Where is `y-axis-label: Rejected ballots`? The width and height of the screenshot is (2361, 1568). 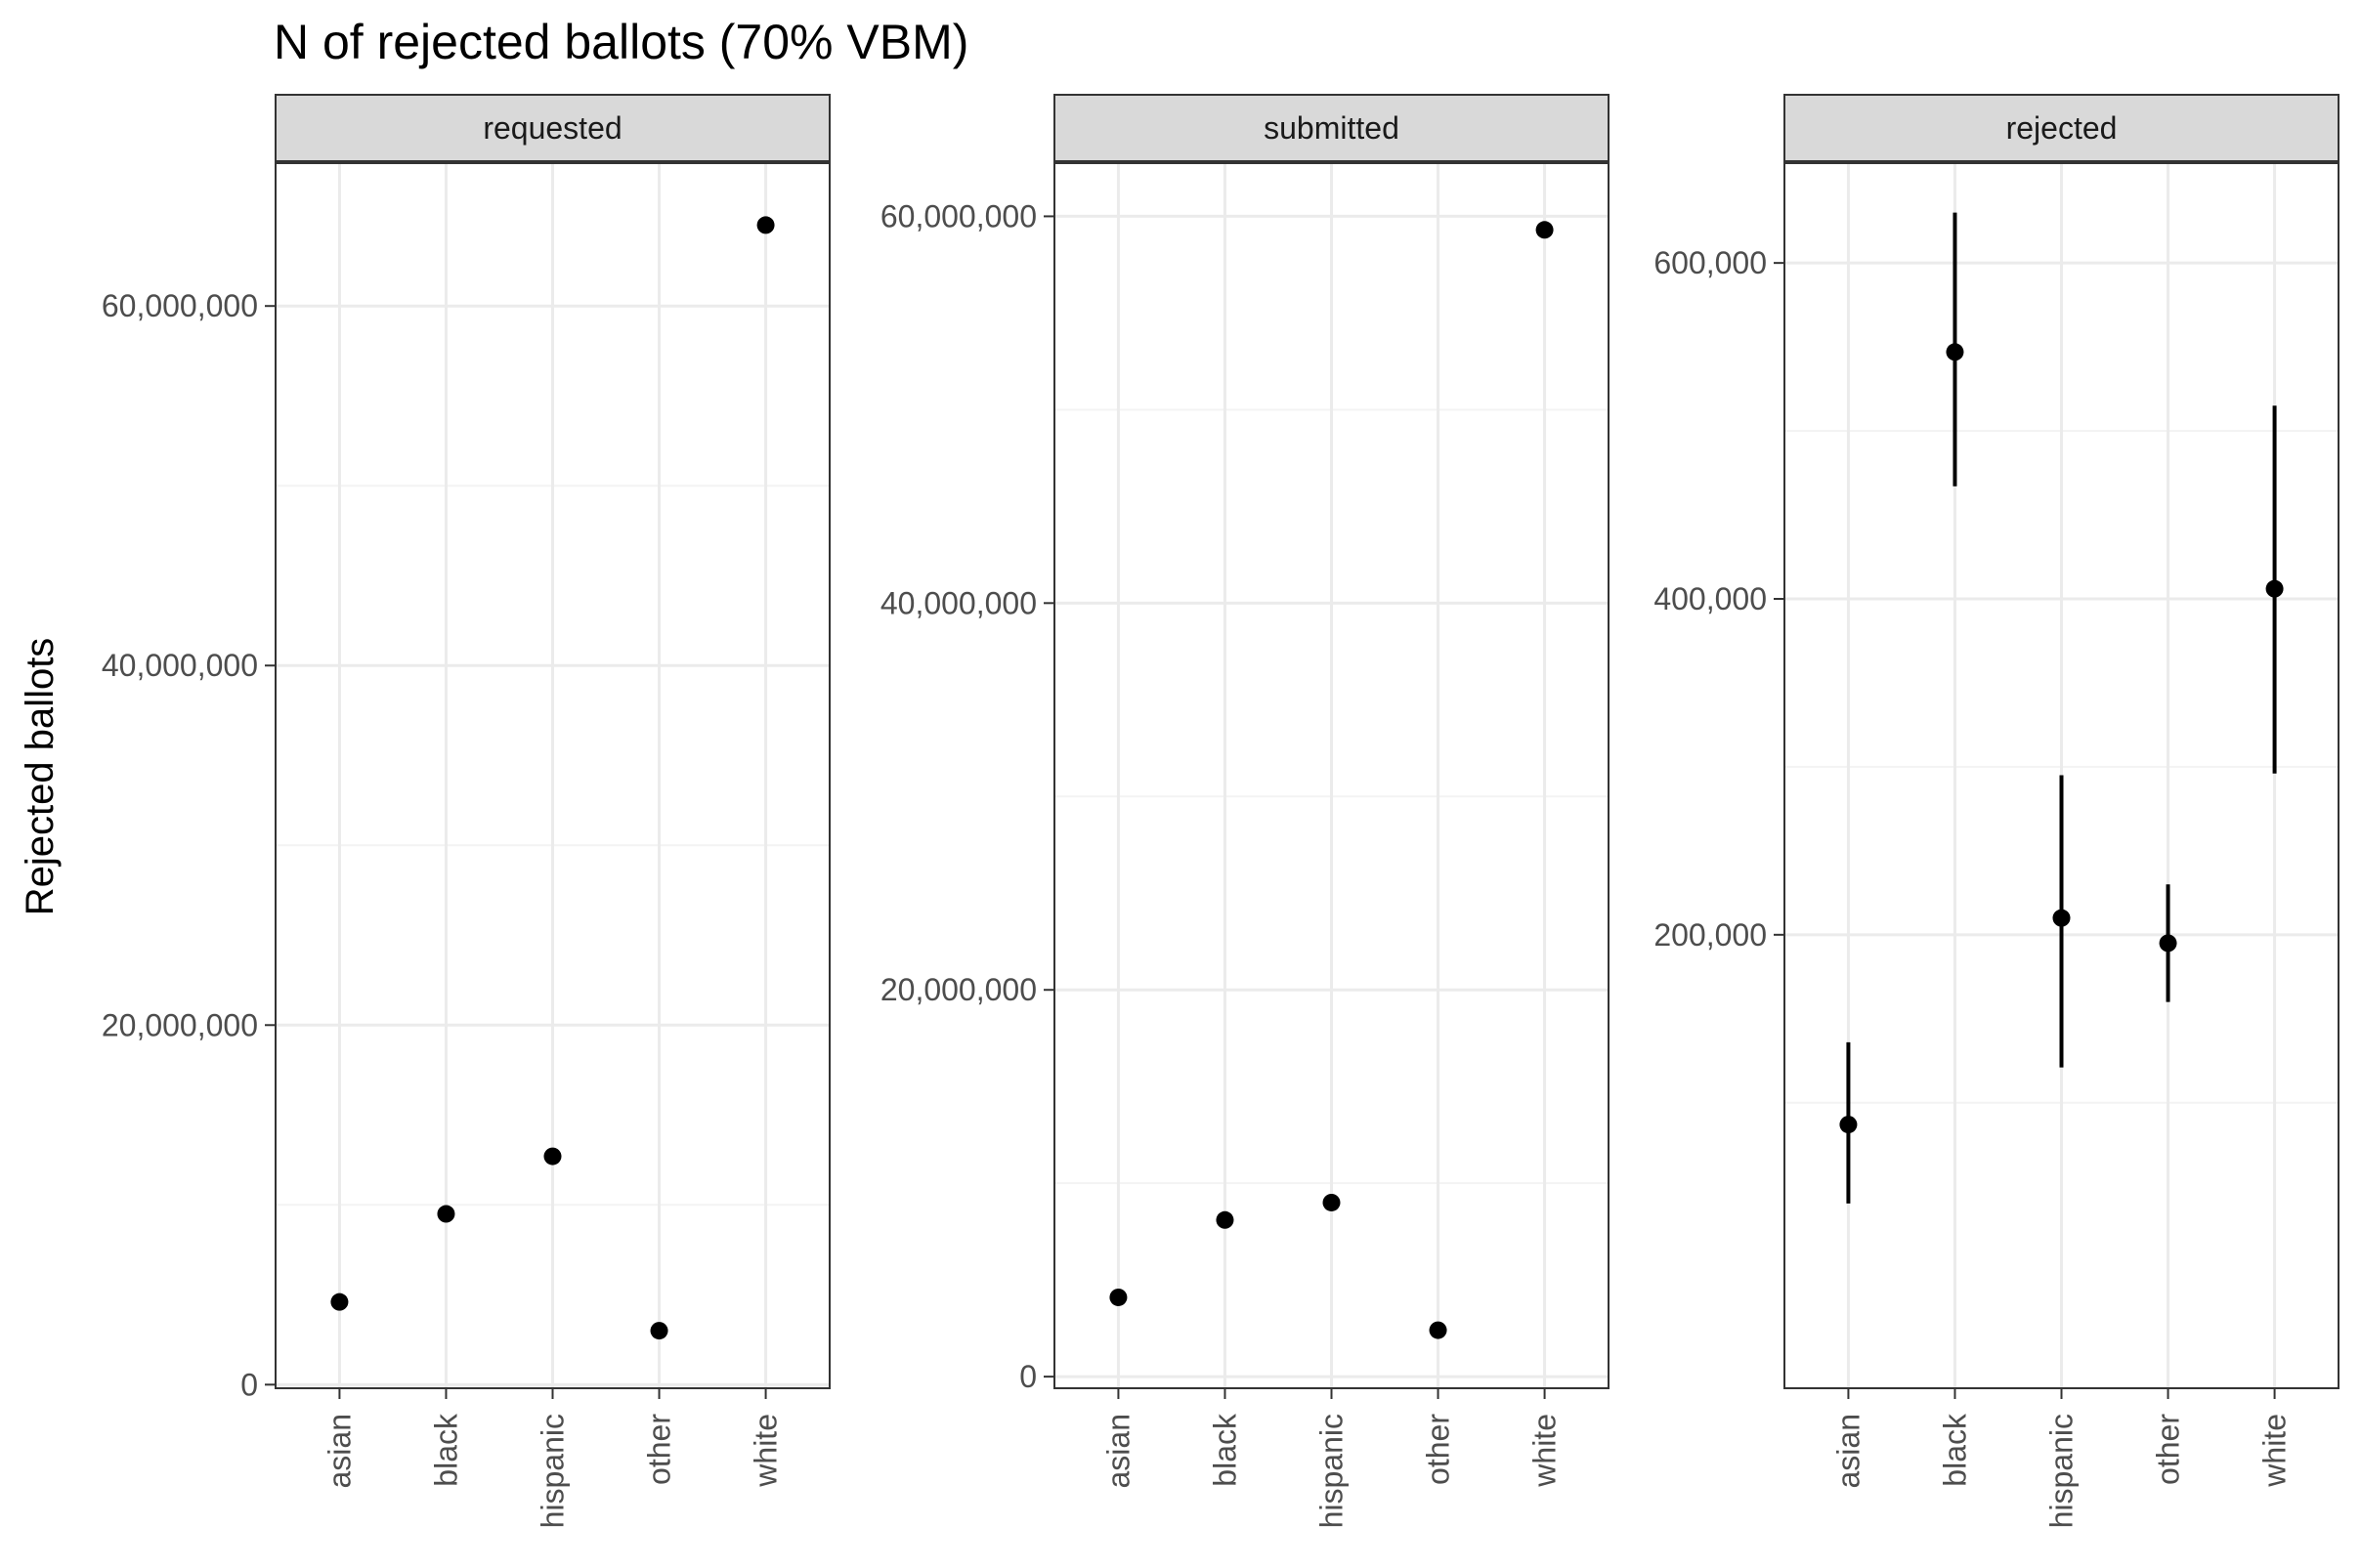
y-axis-label: Rejected ballots is located at coordinates (41, 777).